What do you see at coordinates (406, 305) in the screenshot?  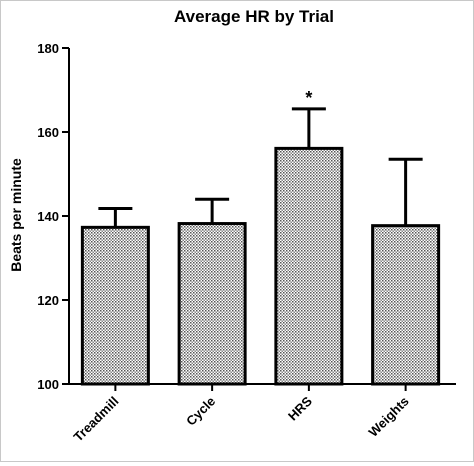 I see `bar-weights` at bounding box center [406, 305].